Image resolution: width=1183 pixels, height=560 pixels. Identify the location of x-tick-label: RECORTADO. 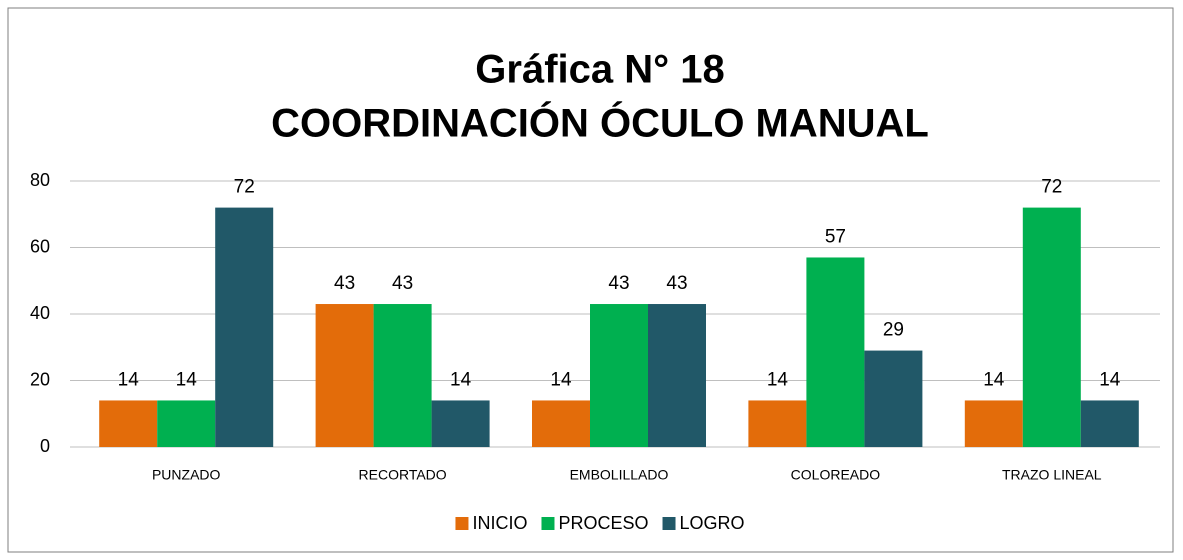
(403, 475).